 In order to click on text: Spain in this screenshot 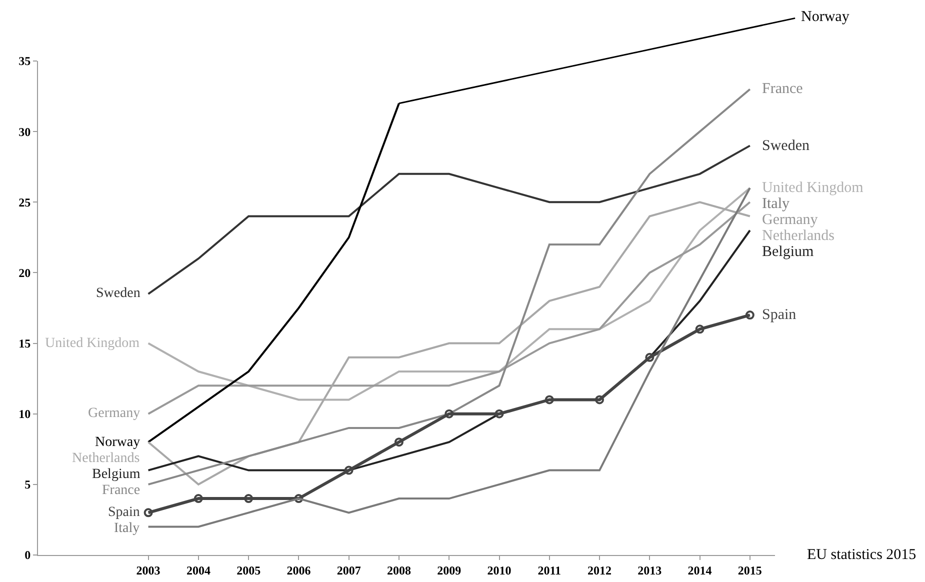, I will do `click(779, 315)`.